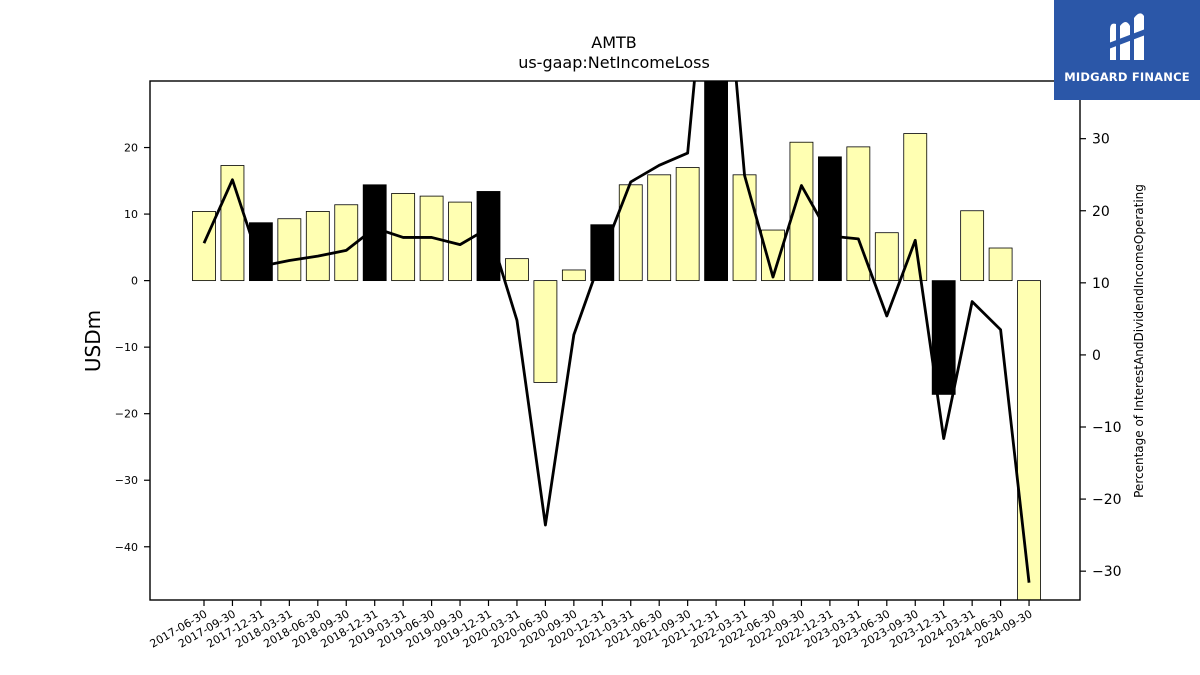 This screenshot has height=675, width=1200. I want to click on y-tick-label: 10, so click(131, 214).